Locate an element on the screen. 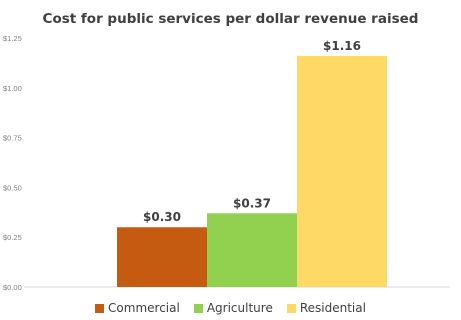  data-label-agriculture: $0.37 is located at coordinates (252, 203).